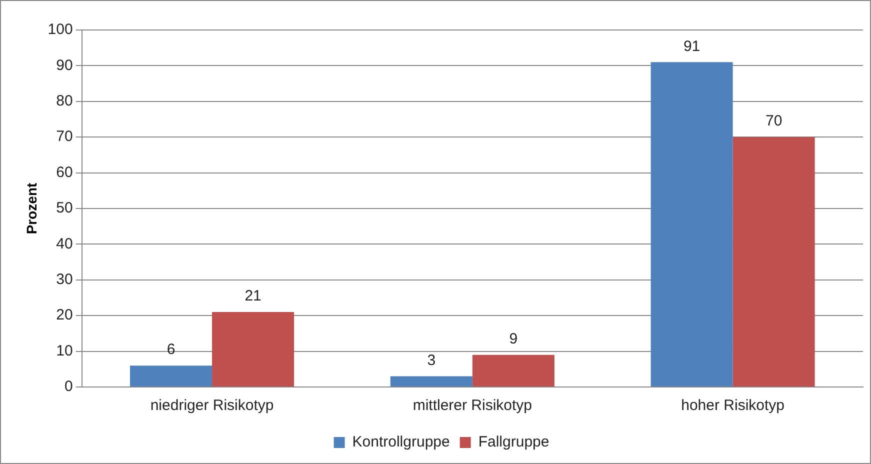 Image resolution: width=871 pixels, height=464 pixels. What do you see at coordinates (60, 29) in the screenshot?
I see `y-tick-label: 100` at bounding box center [60, 29].